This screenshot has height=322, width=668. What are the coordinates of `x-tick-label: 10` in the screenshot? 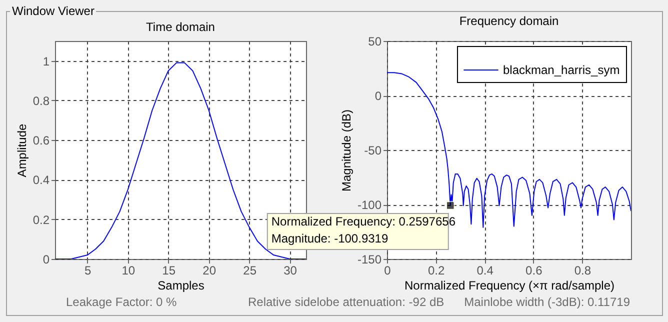 It's located at (129, 271).